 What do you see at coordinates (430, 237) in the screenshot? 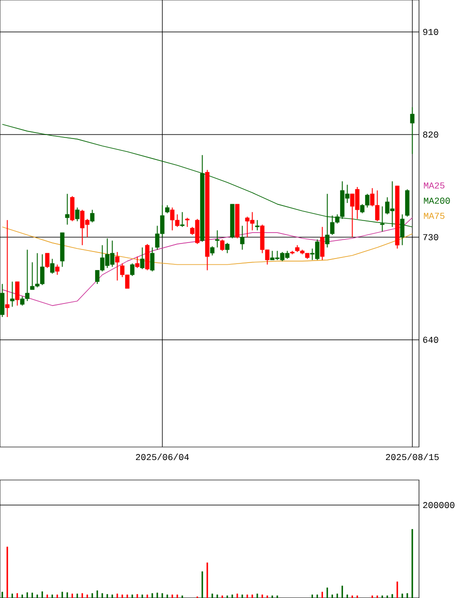
I see `y-tick-label: 730` at bounding box center [430, 237].